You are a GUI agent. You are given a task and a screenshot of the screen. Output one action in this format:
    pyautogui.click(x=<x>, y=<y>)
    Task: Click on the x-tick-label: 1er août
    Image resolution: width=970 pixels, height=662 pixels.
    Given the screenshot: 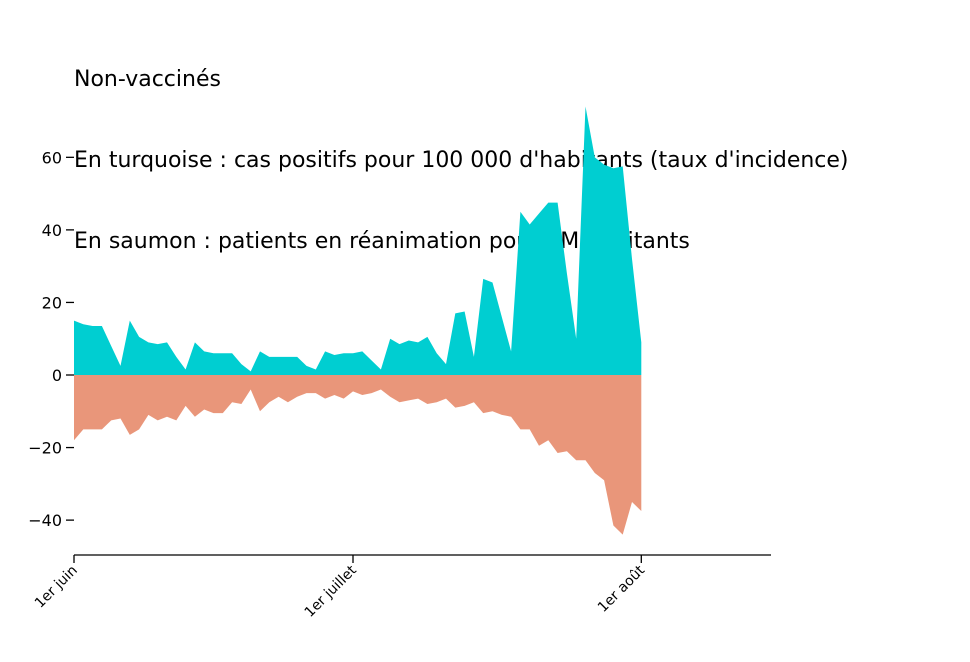 What is the action you would take?
    pyautogui.click(x=622, y=589)
    